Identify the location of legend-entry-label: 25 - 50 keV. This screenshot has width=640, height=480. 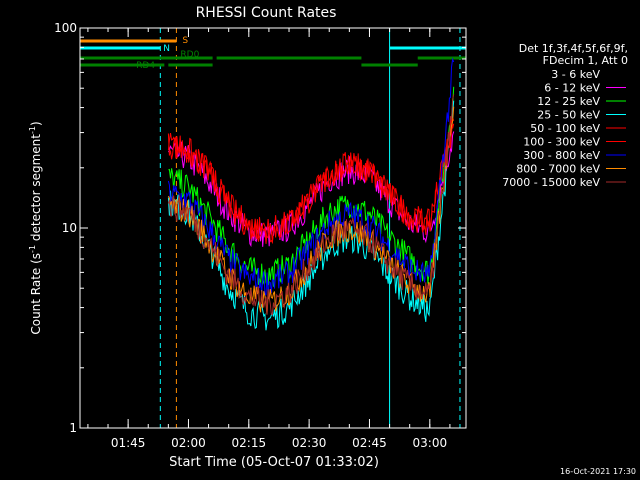
(568, 115).